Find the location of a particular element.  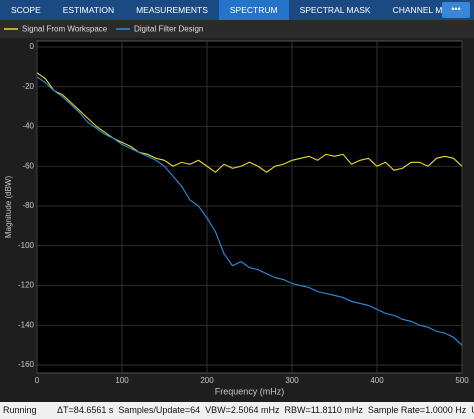

status-item: Updates is located at coordinates (472, 410).